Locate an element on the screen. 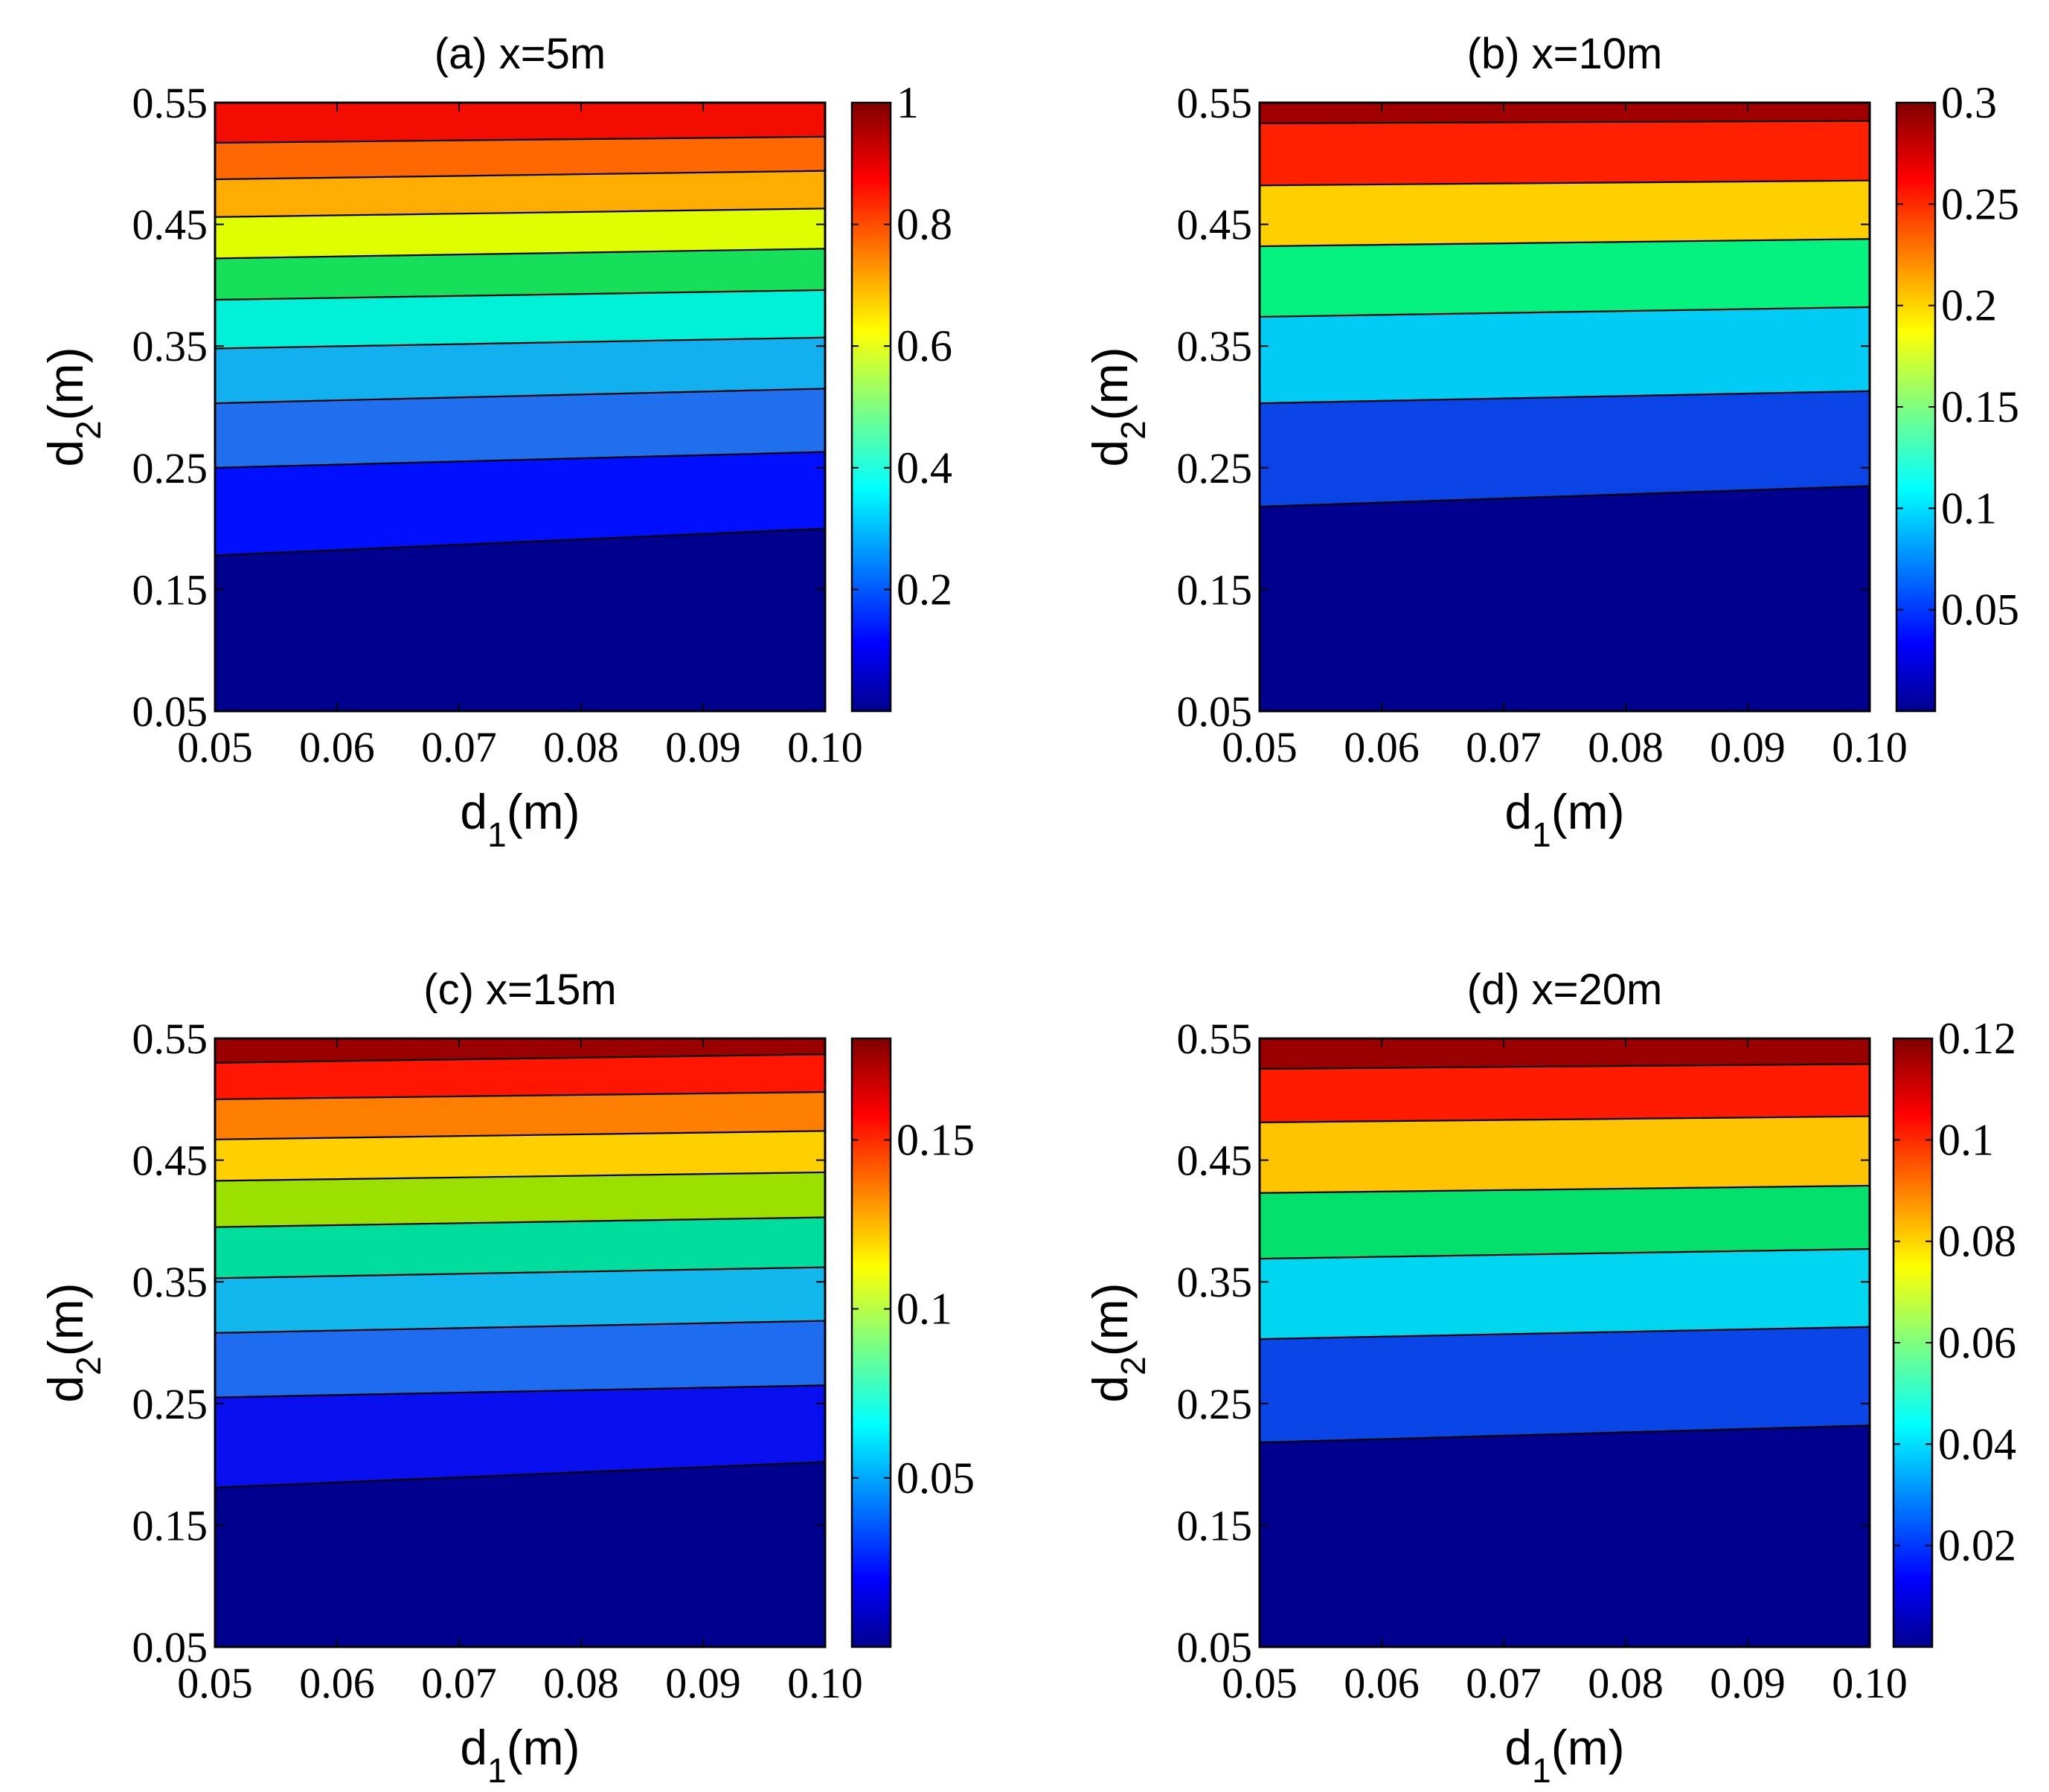 Image resolution: width=2049 pixels, height=1792 pixels. panel-b-y-tick-label-3: 0.35 is located at coordinates (1215, 346).